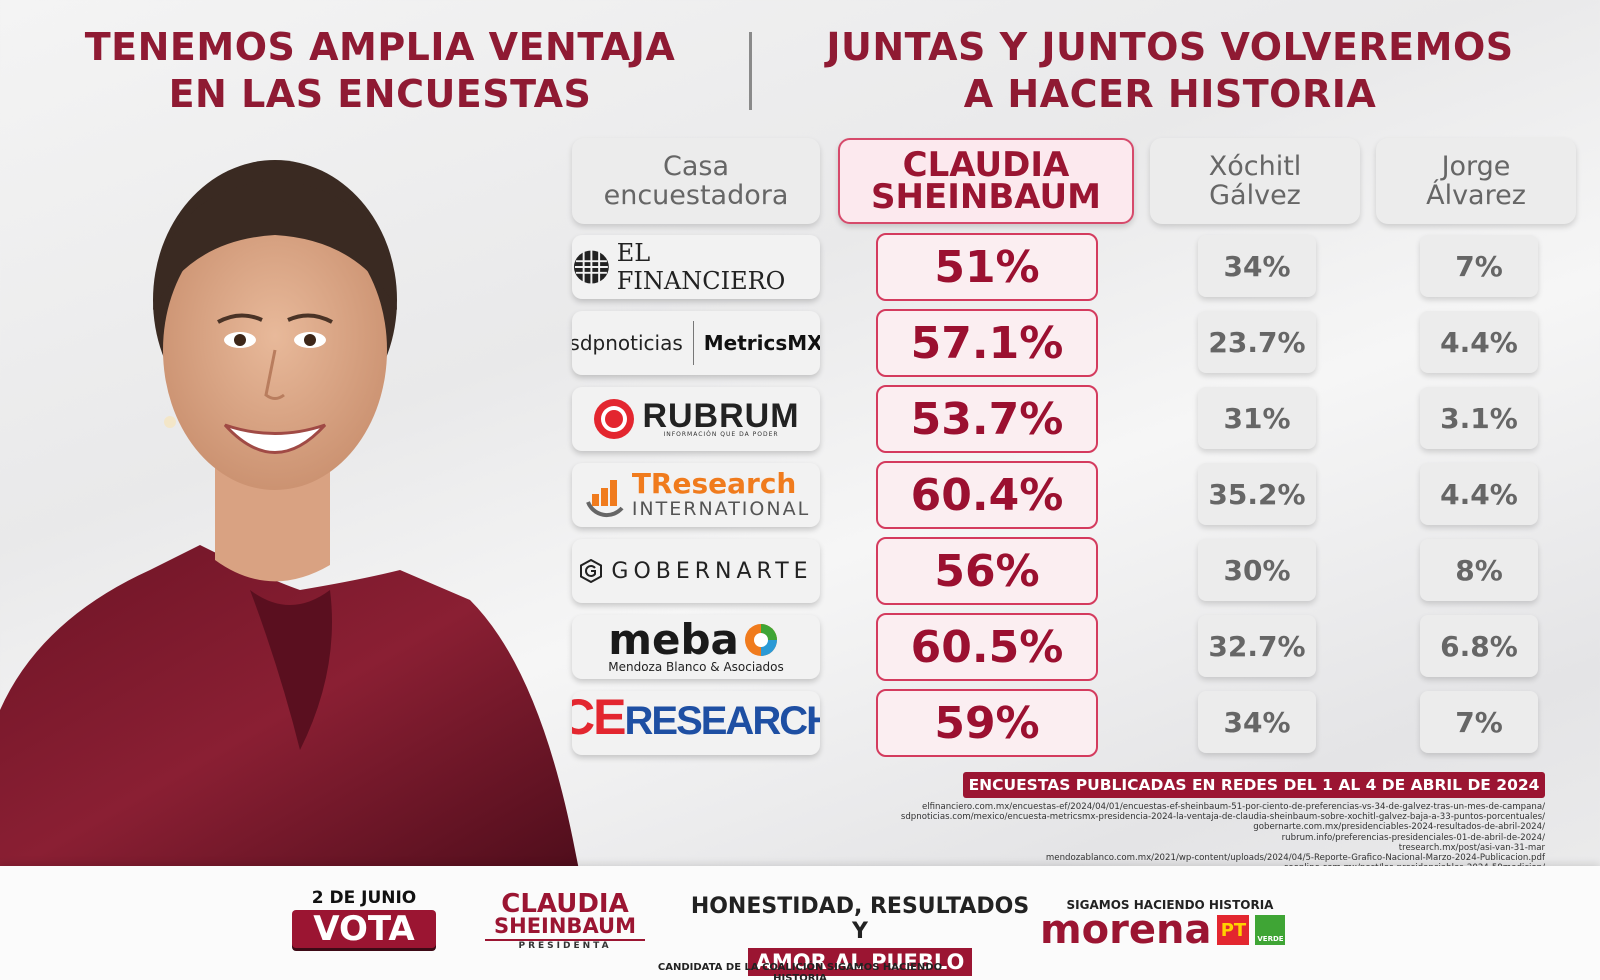 Image resolution: width=1600 pixels, height=980 pixels. Describe the element at coordinates (1126, 930) in the screenshot. I see `morena-logo: morena` at that location.